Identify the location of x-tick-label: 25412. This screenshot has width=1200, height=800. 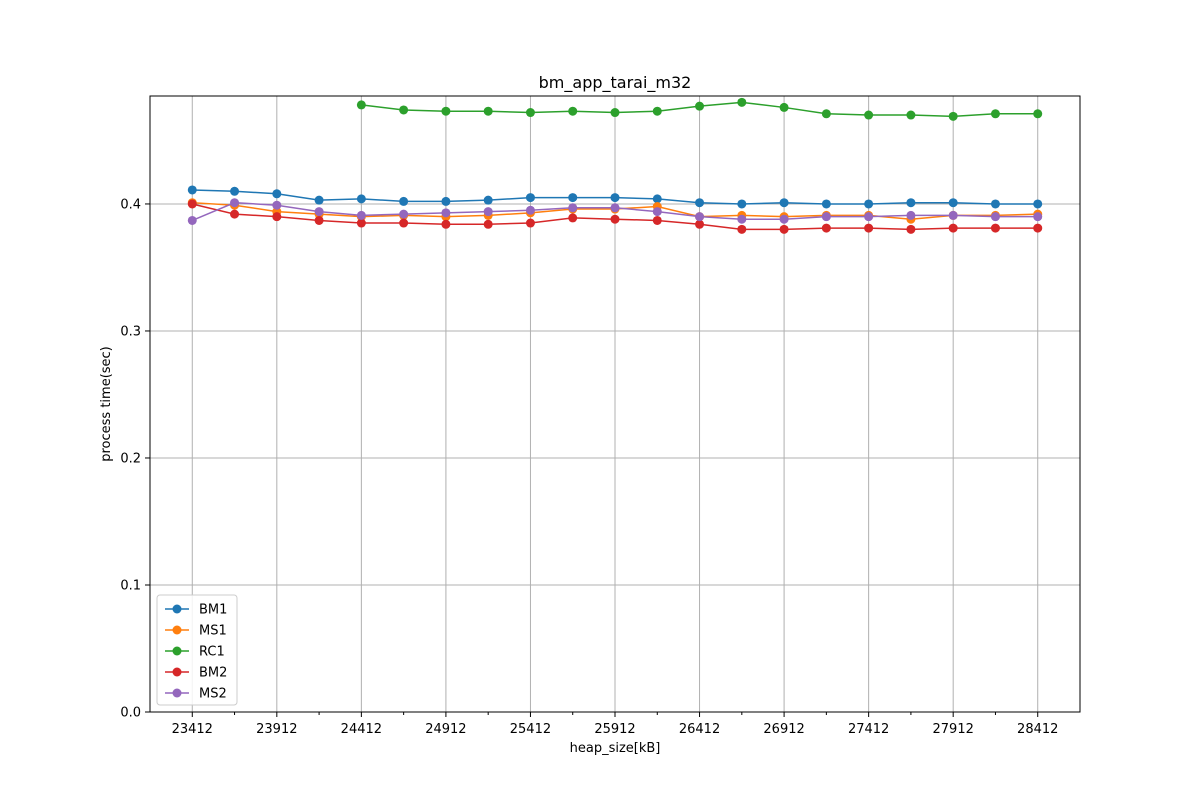
(530, 729).